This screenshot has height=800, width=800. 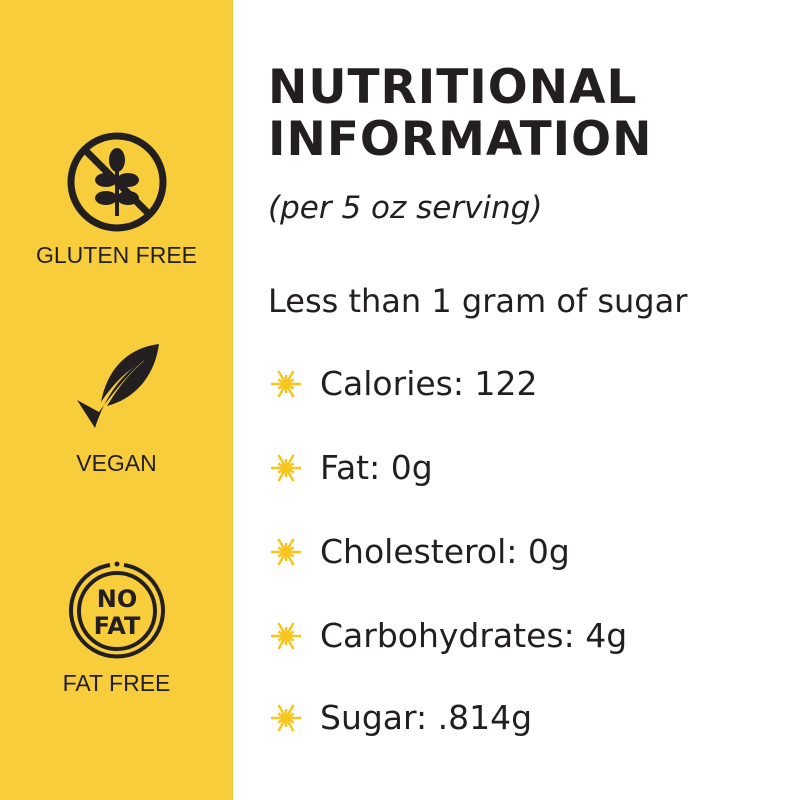 What do you see at coordinates (116, 463) in the screenshot?
I see `vegan-label: VEGAN` at bounding box center [116, 463].